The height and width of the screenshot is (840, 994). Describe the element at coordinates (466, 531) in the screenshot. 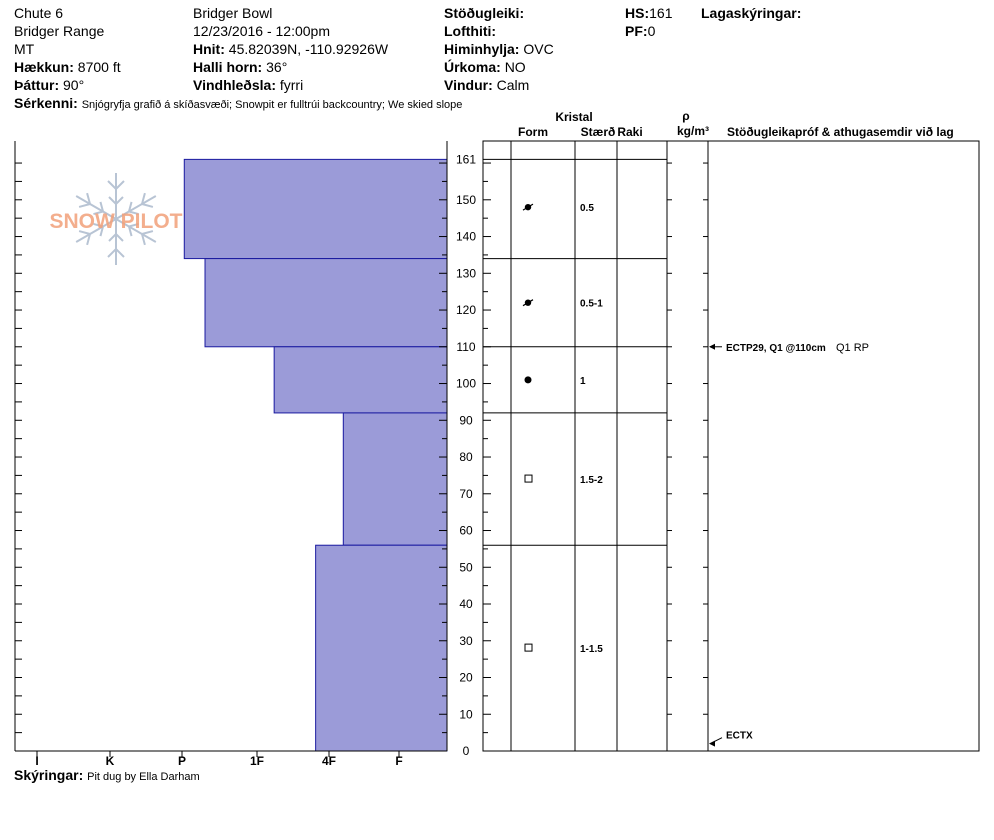

I see `height-tick-label: 60` at that location.